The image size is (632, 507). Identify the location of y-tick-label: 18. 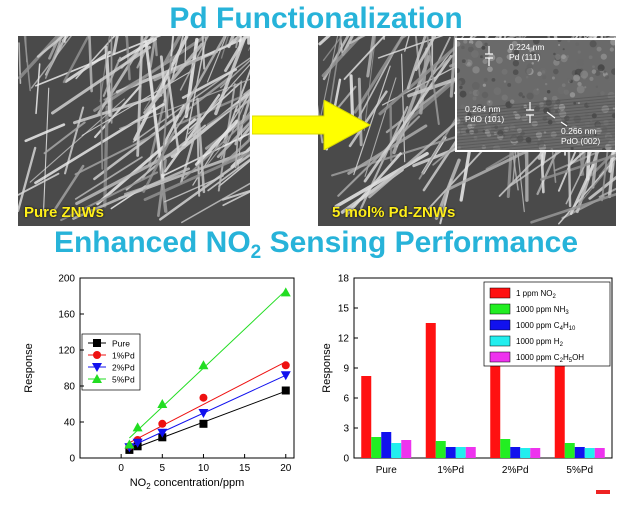
(344, 279).